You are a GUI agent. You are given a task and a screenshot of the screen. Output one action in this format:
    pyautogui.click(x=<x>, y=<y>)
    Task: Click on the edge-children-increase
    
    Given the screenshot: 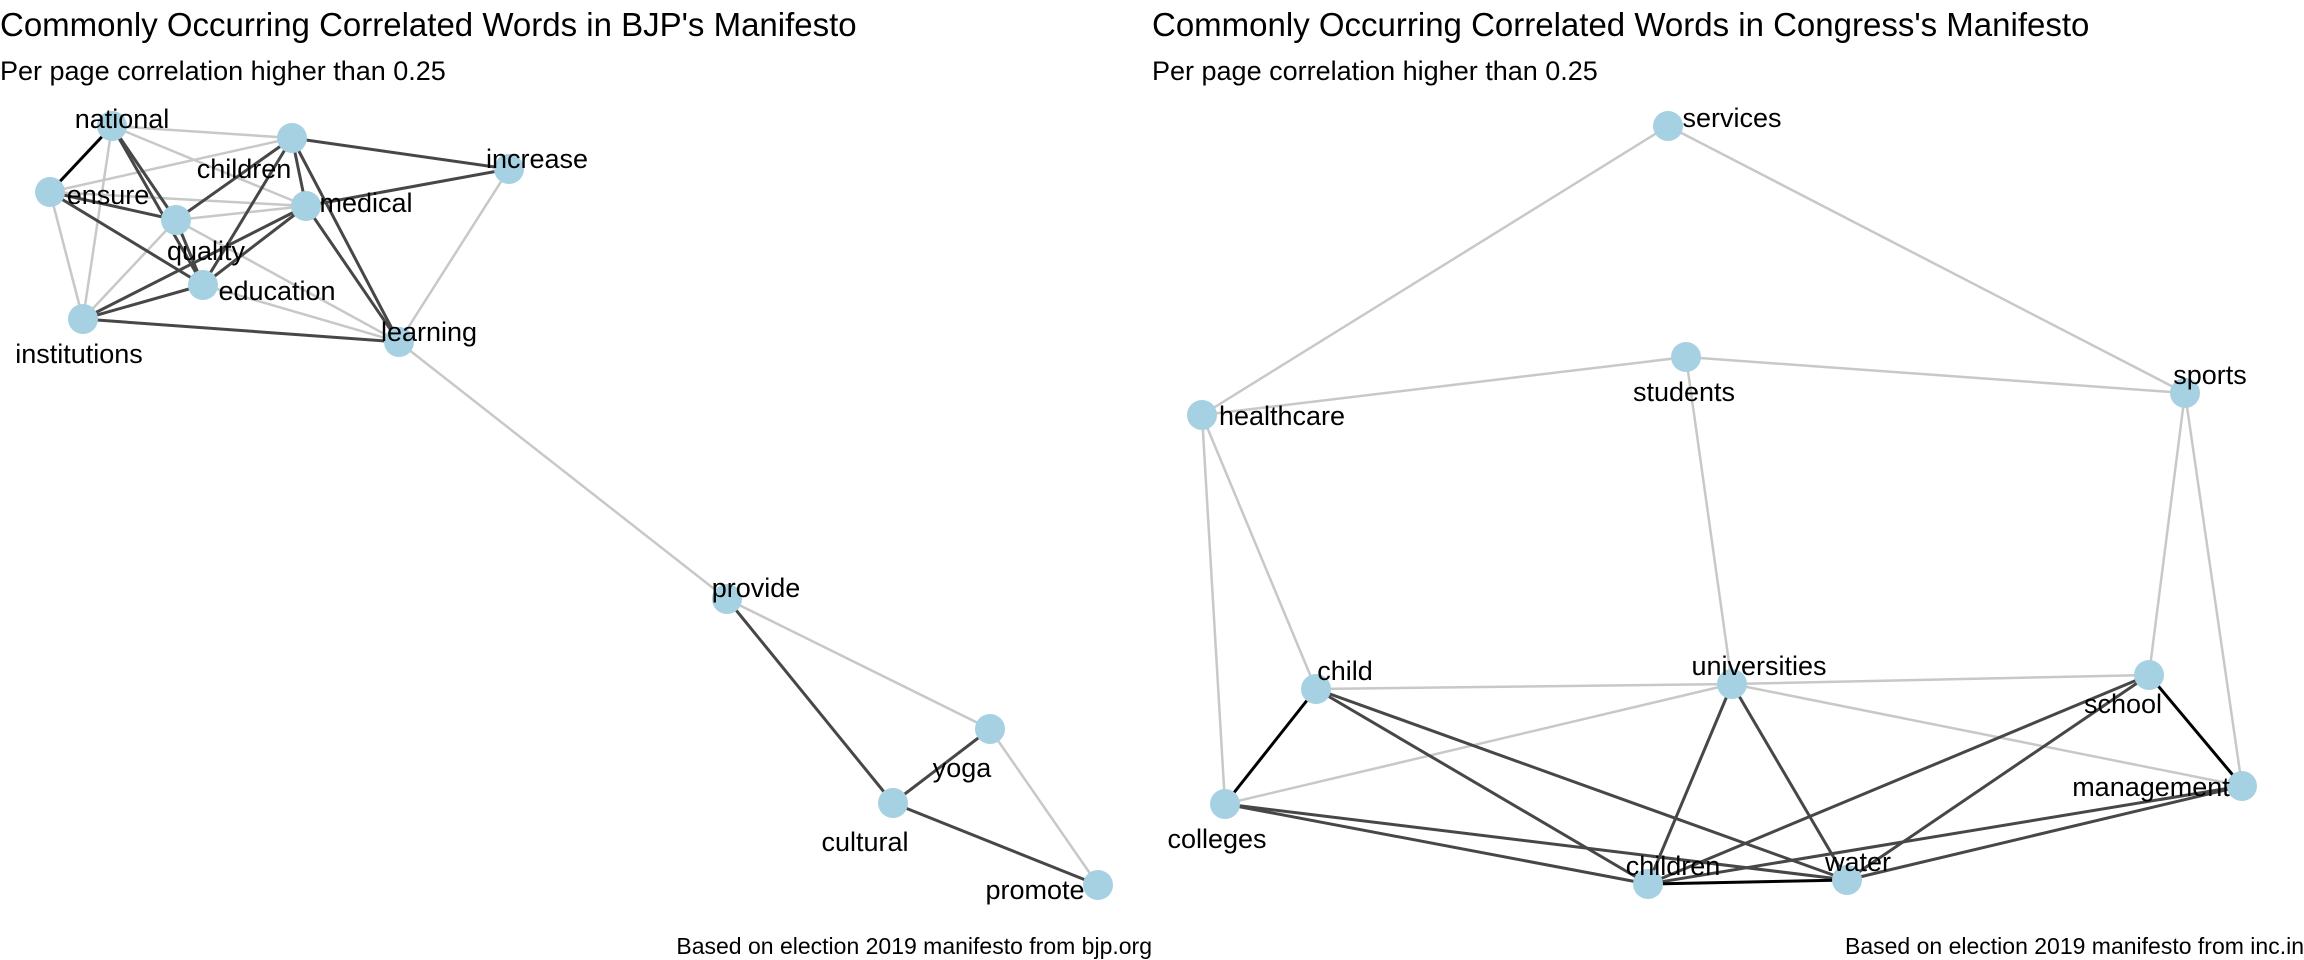 What is the action you would take?
    pyautogui.click(x=400, y=153)
    